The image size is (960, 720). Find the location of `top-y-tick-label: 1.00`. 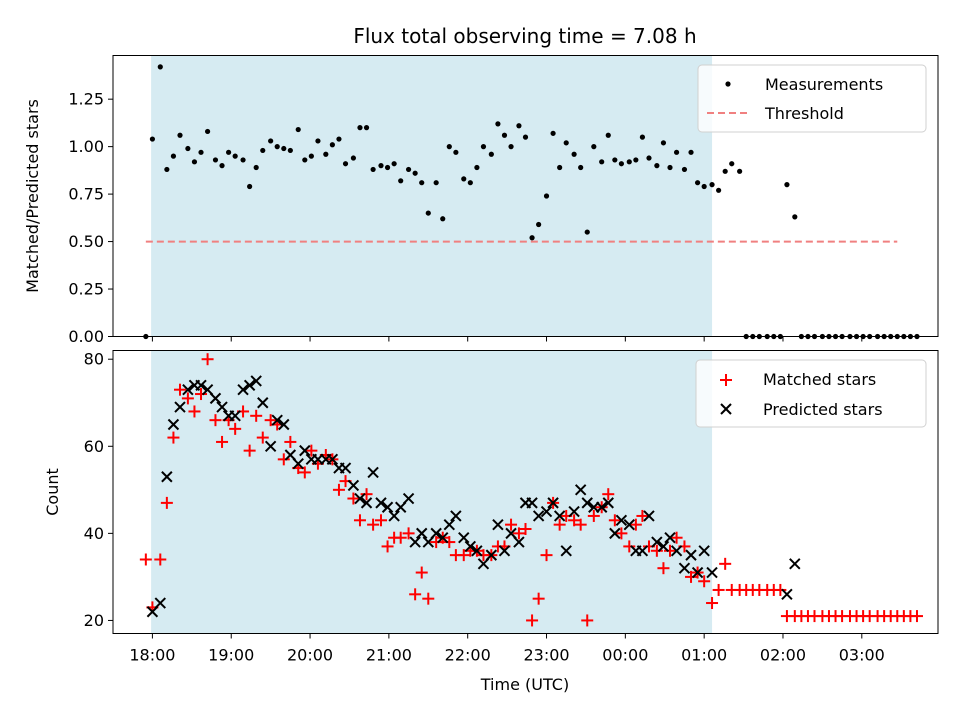

top-y-tick-label: 1.00 is located at coordinates (86, 146).